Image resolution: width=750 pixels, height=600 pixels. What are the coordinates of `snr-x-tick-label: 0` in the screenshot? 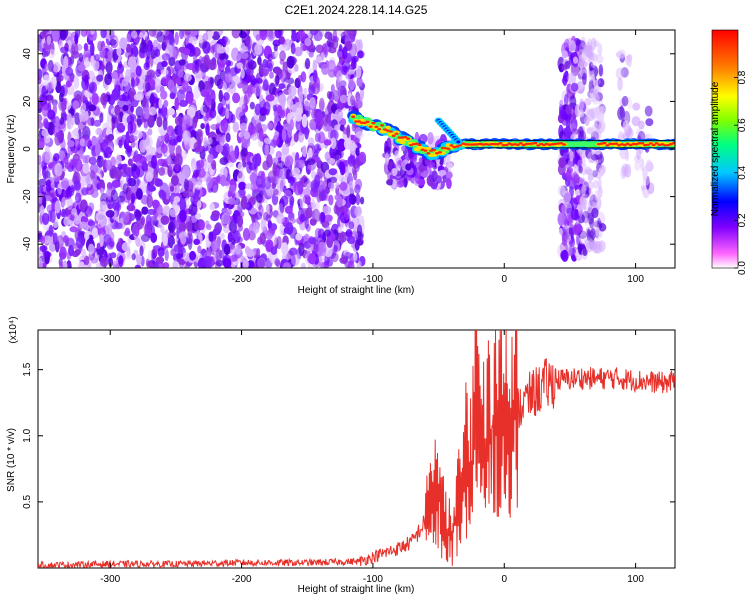 It's located at (504, 579).